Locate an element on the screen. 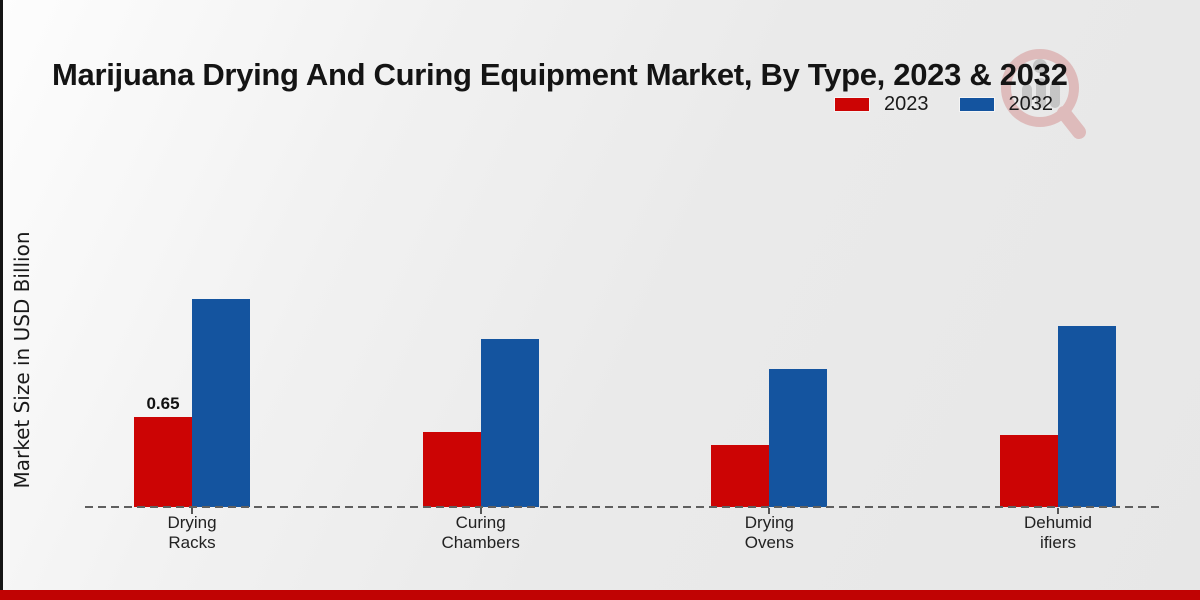  legend: 2023 2032 is located at coordinates (943, 104).